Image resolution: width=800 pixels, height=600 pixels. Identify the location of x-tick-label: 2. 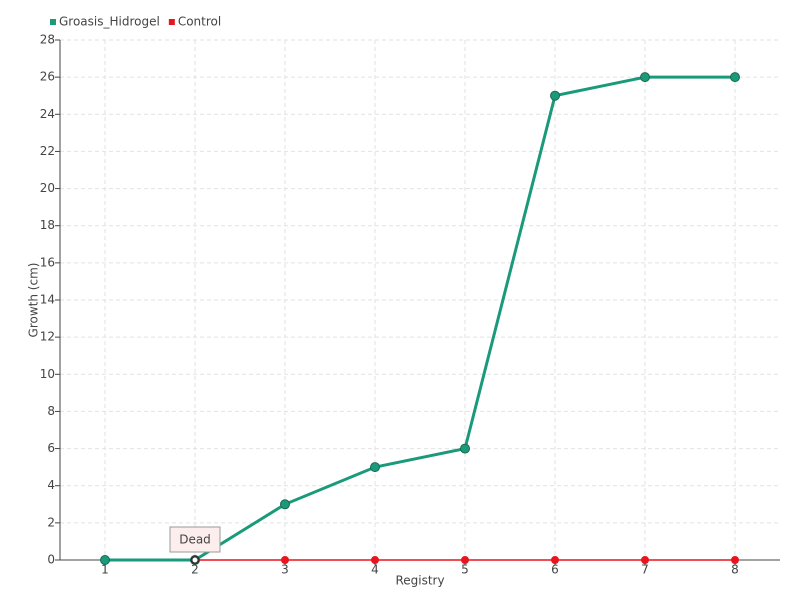
(195, 570).